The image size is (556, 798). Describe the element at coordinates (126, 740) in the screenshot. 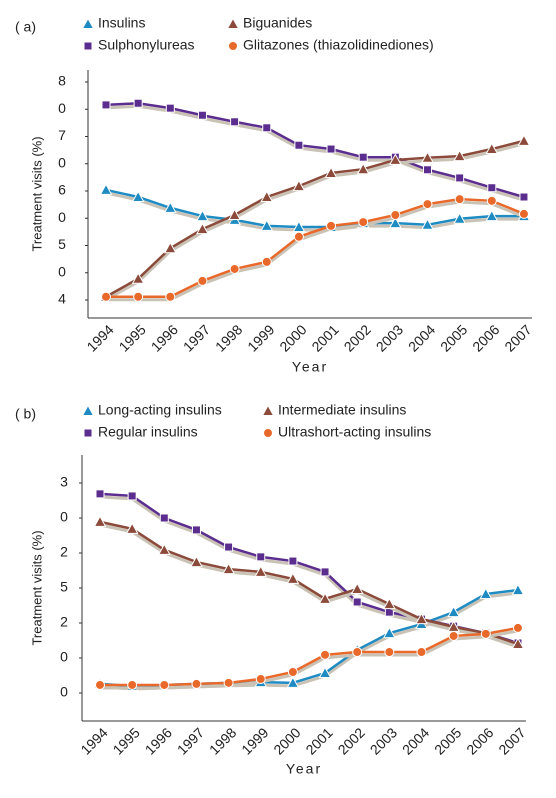

I see `x-tick-label: 1995` at that location.